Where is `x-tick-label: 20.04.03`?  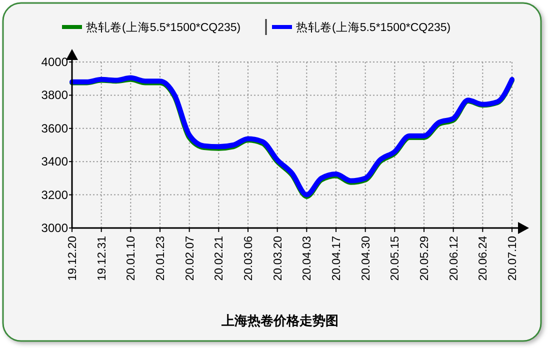 x-tick-label: 20.04.03 is located at coordinates (308, 258).